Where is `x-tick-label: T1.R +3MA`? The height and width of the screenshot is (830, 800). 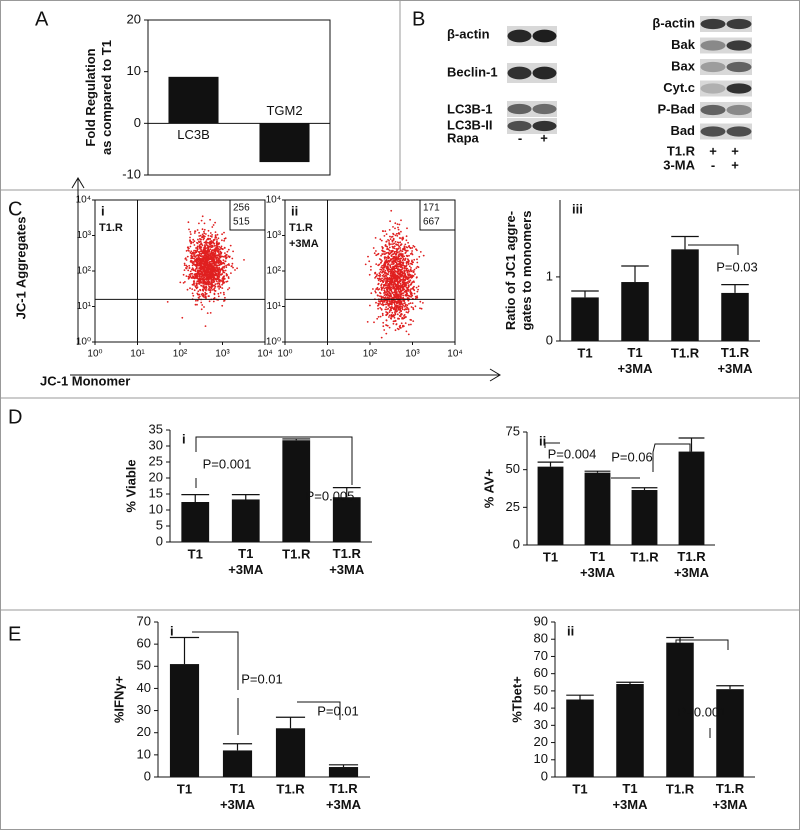
x-tick-label: T1.R +3MA is located at coordinates (735, 360).